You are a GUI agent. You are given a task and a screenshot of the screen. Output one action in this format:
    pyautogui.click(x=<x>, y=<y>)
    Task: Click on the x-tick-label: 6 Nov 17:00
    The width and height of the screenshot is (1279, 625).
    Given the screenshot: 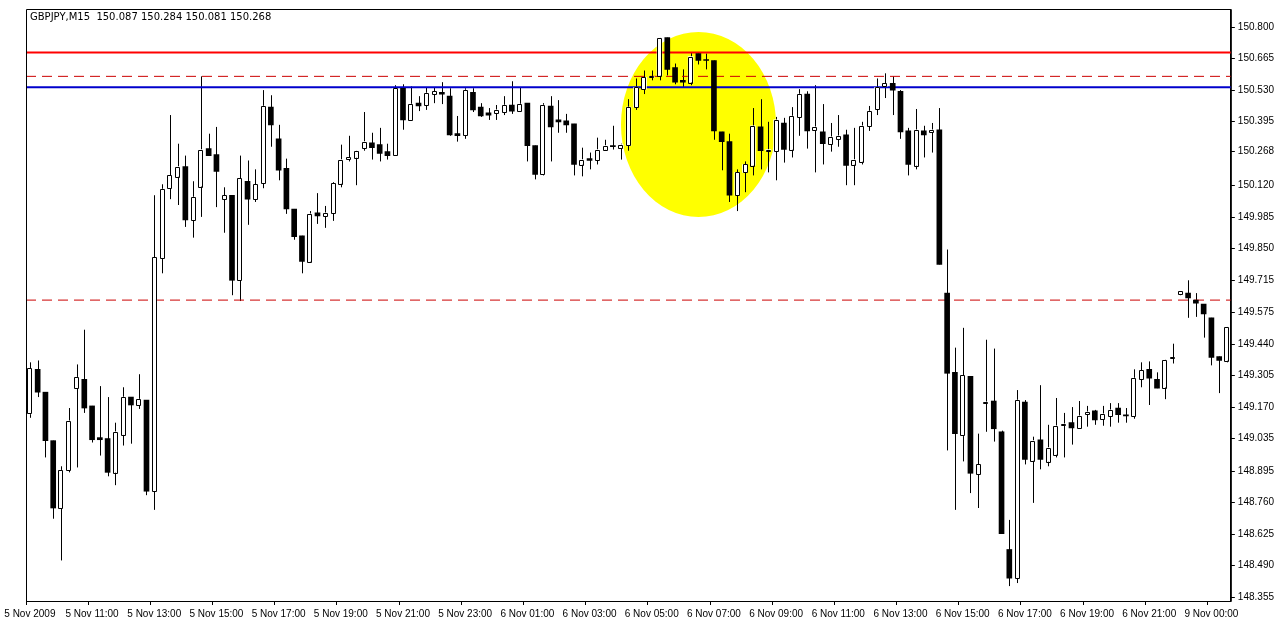 What is the action you would take?
    pyautogui.click(x=1025, y=613)
    